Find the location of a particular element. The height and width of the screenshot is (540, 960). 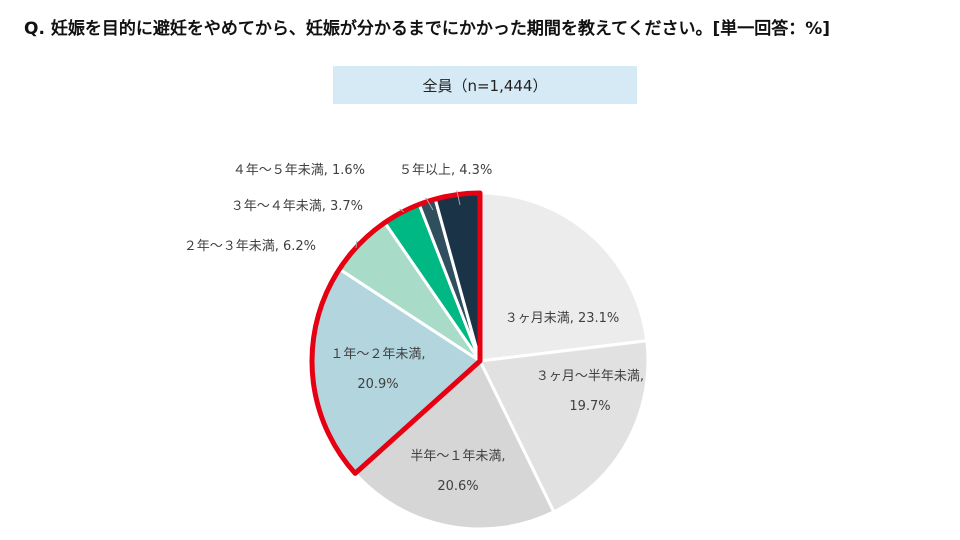

slice-label: ３年～４年未満, 3.7% is located at coordinates (297, 206).